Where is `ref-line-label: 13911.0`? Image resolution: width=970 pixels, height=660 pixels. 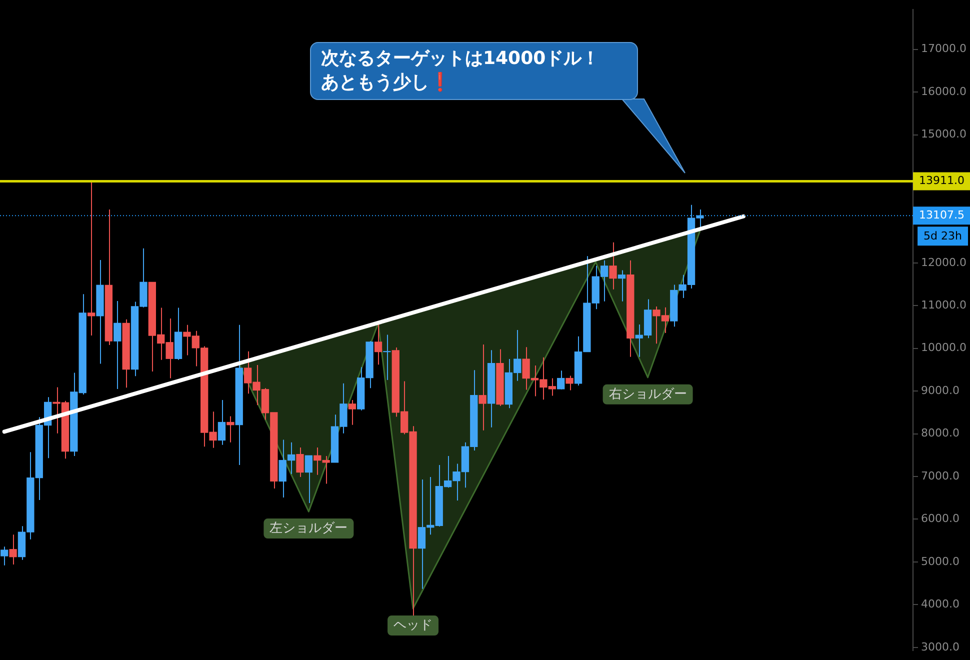
ref-line-label: 13911.0 is located at coordinates (941, 181).